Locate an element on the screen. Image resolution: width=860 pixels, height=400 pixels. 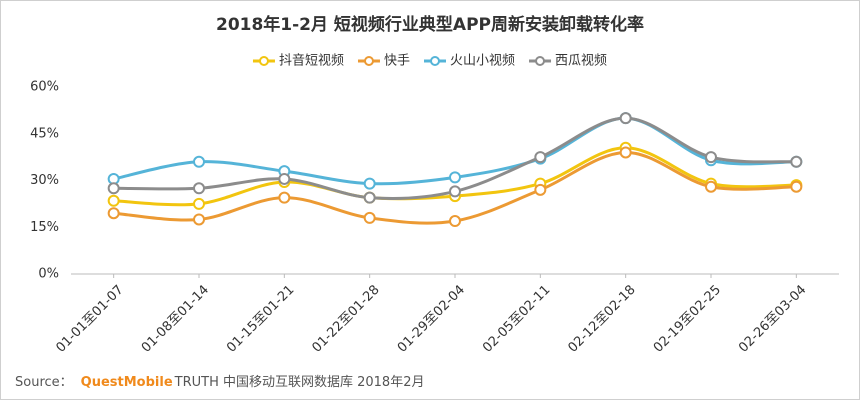
y-tick-label: 0% is located at coordinates (48, 274).